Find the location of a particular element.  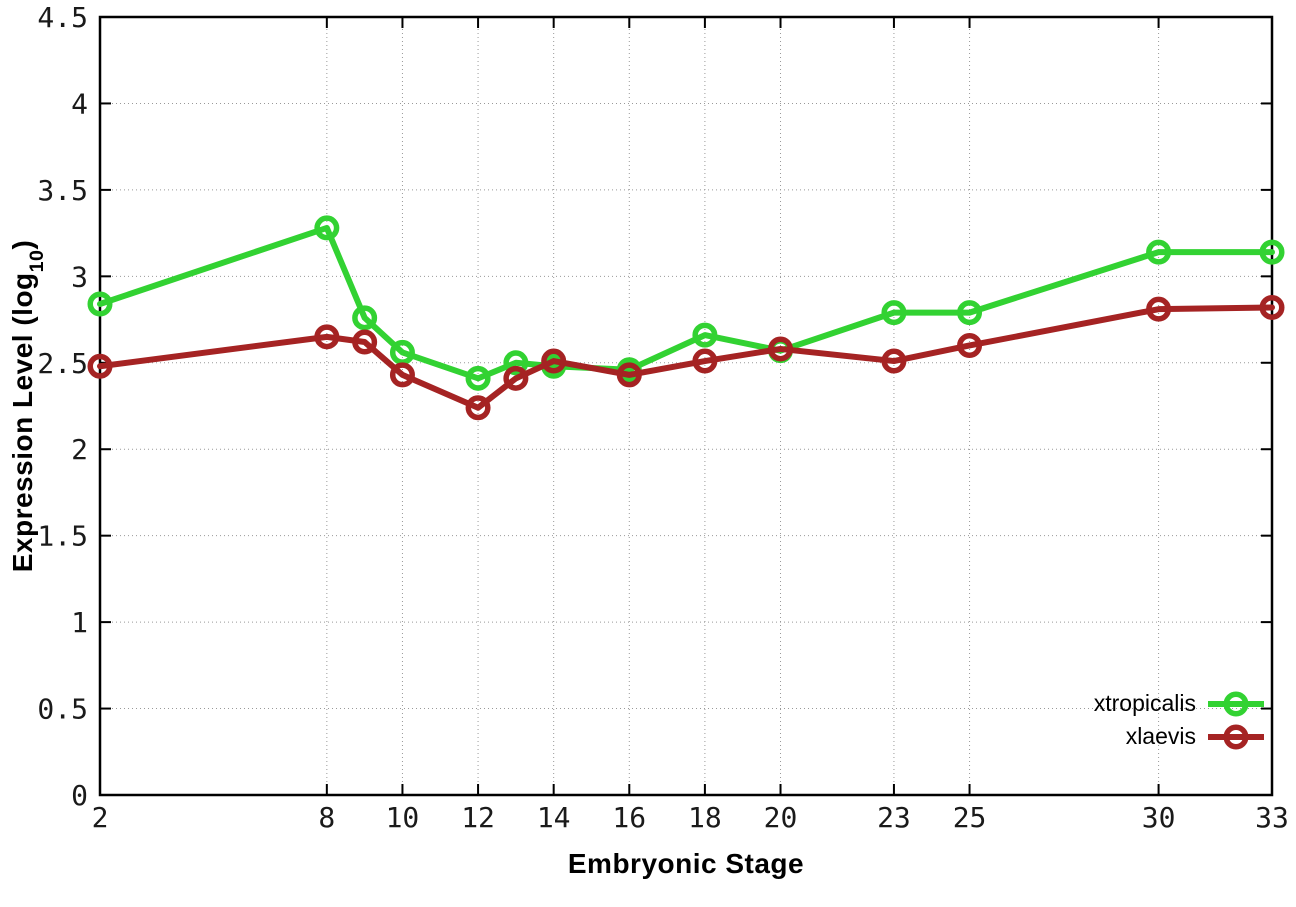

x-tick-label: 14 is located at coordinates (554, 817).